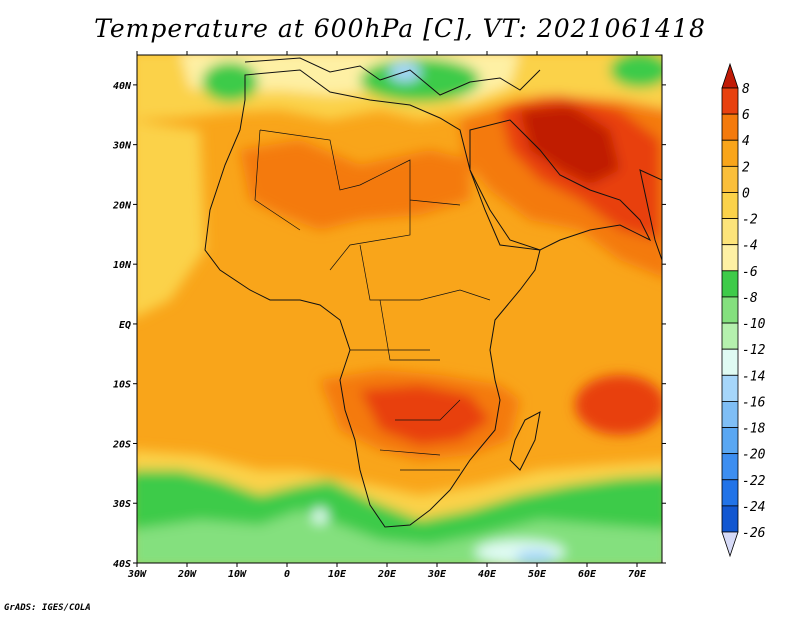 The image size is (800, 618). Describe the element at coordinates (754, 324) in the screenshot. I see `colorbar-label: -10` at that location.